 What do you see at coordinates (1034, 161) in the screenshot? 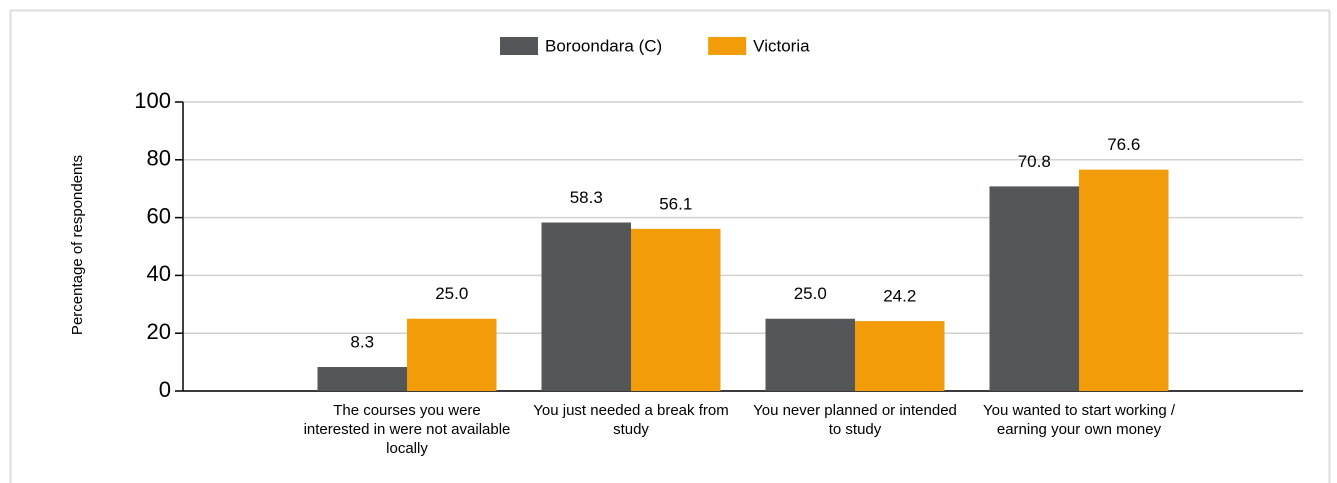
I see `value-label: 70.8` at bounding box center [1034, 161].